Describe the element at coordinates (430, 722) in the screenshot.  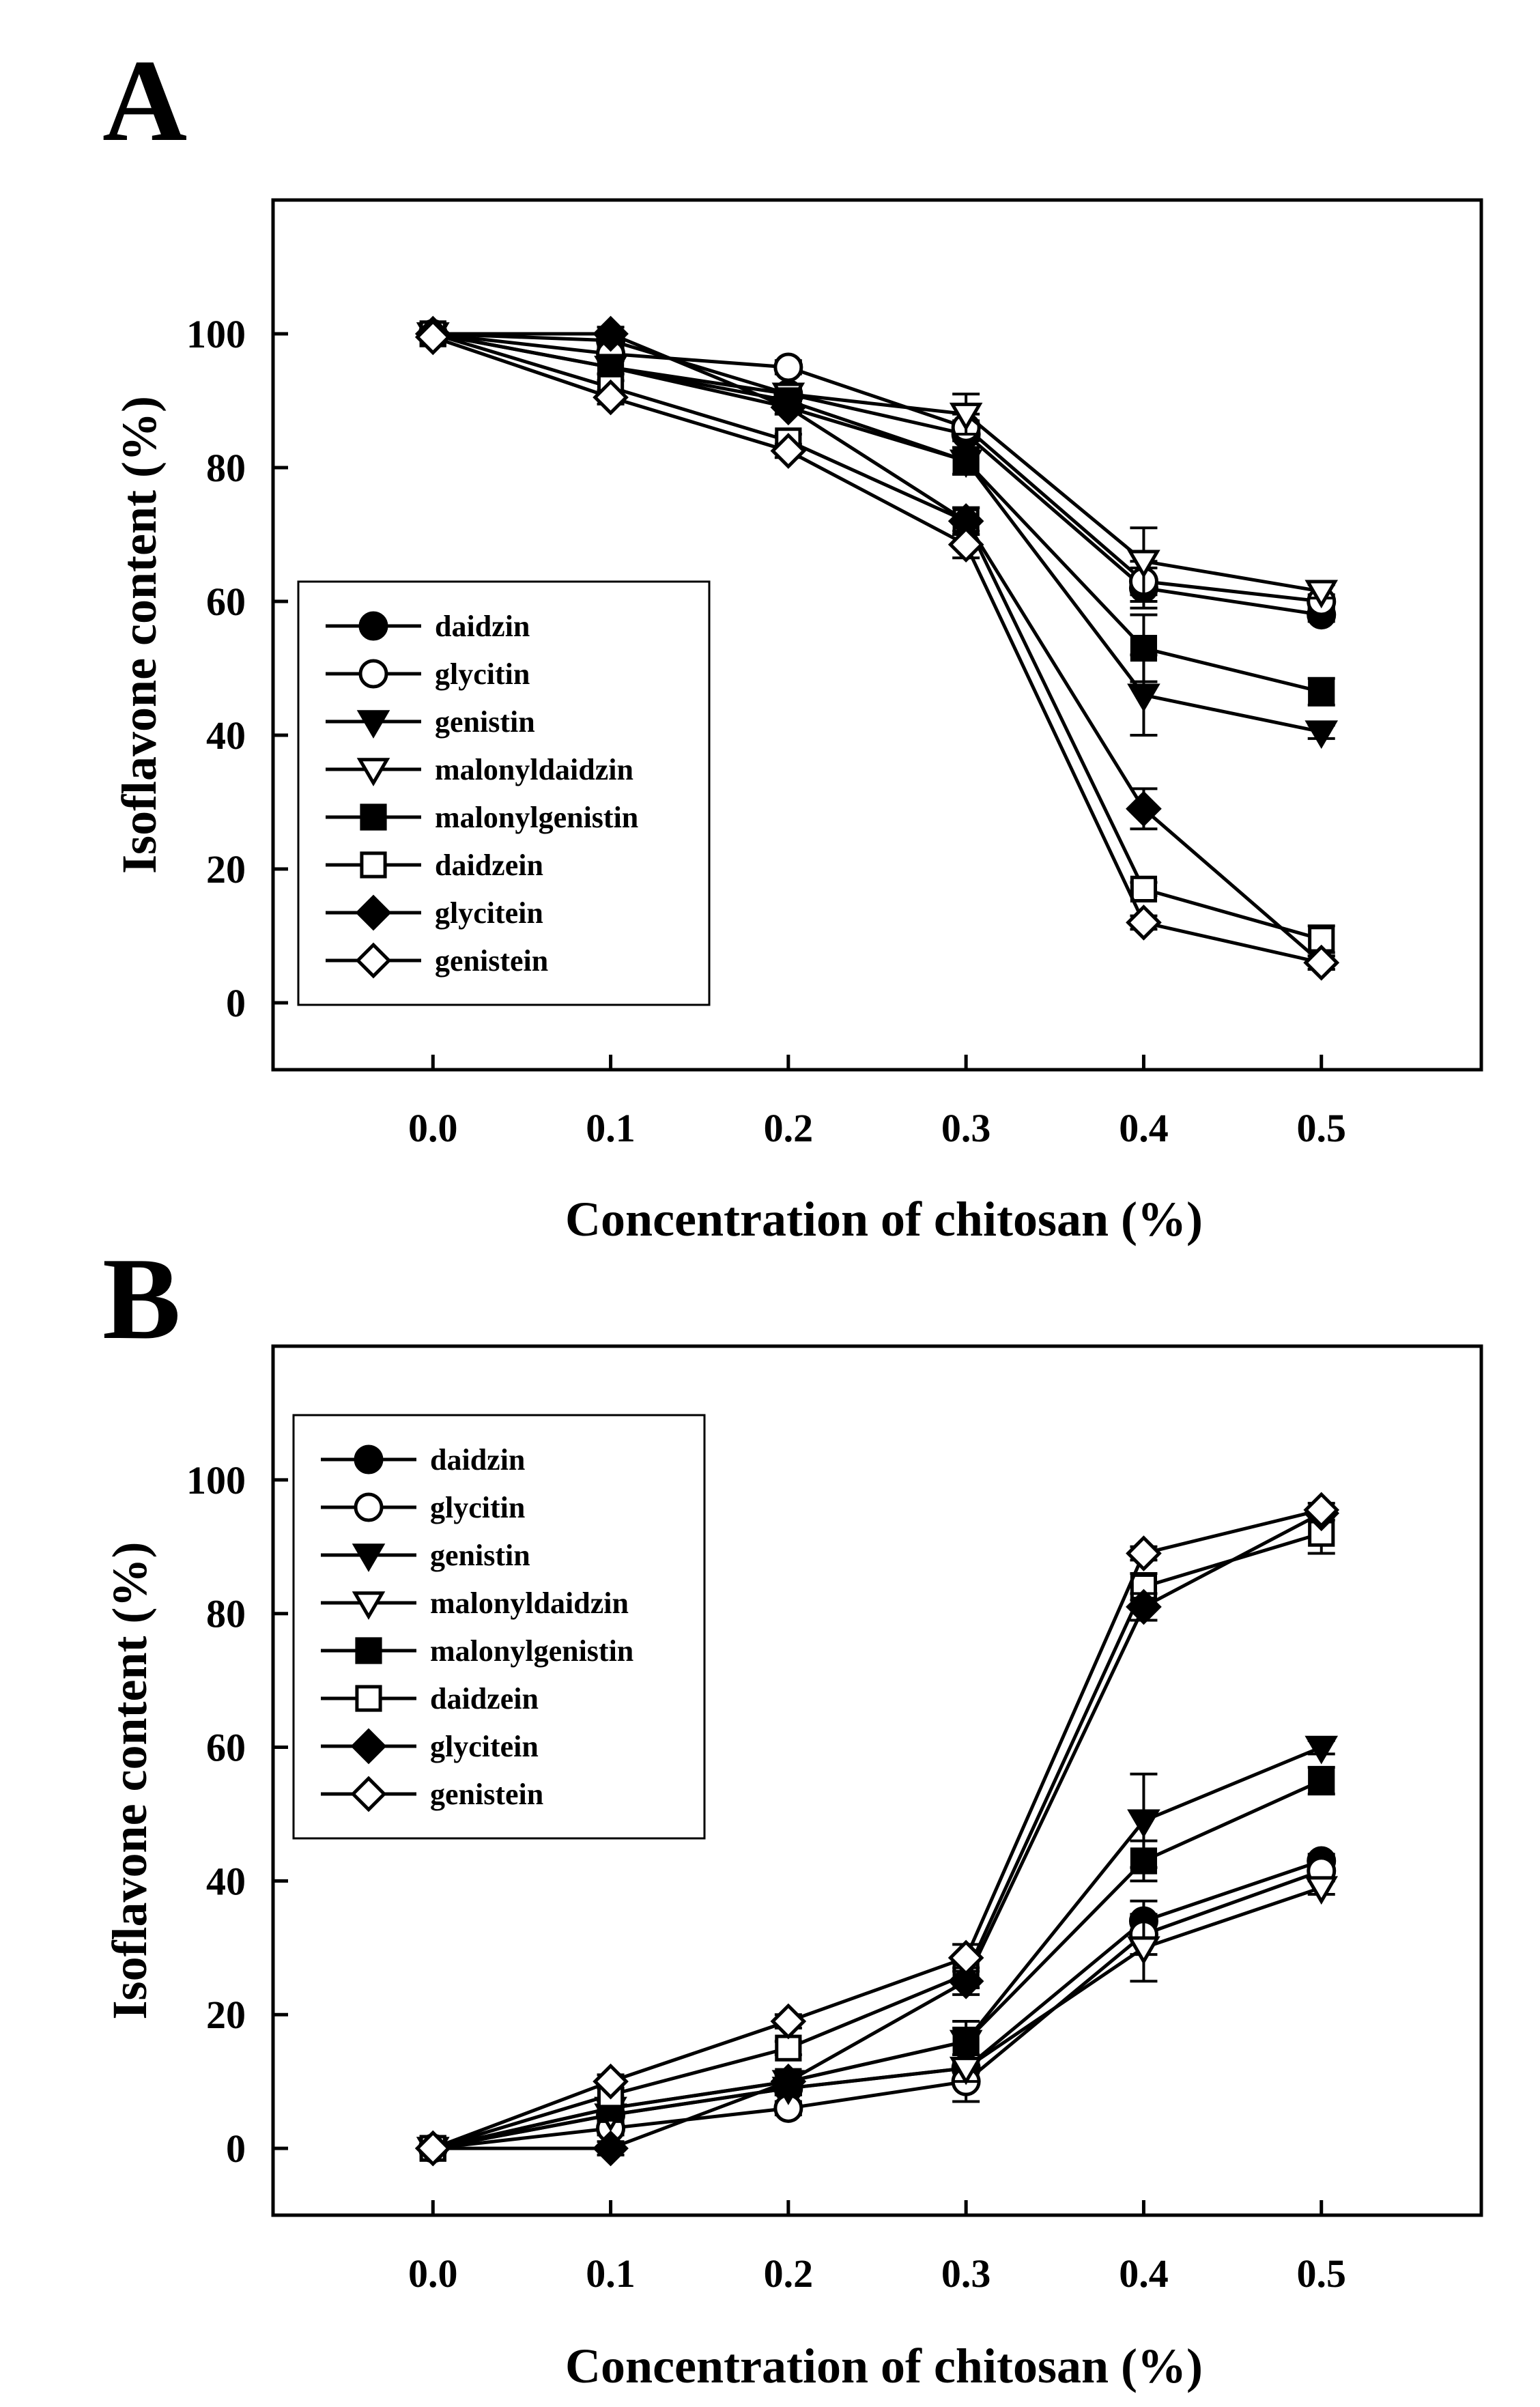
I see `legend-item: genistin` at that location.